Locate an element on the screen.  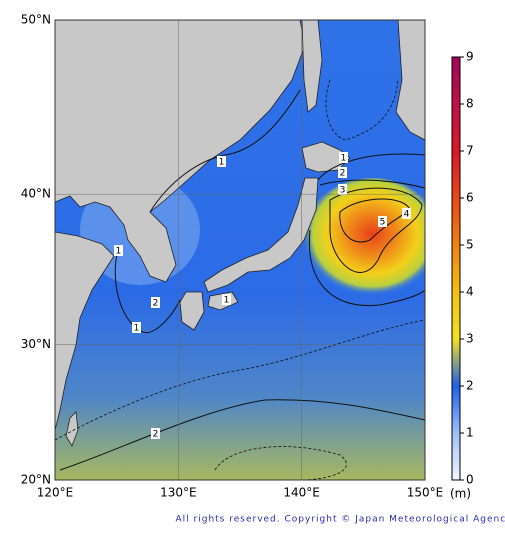
land-hokkaido is located at coordinates (326, 157).